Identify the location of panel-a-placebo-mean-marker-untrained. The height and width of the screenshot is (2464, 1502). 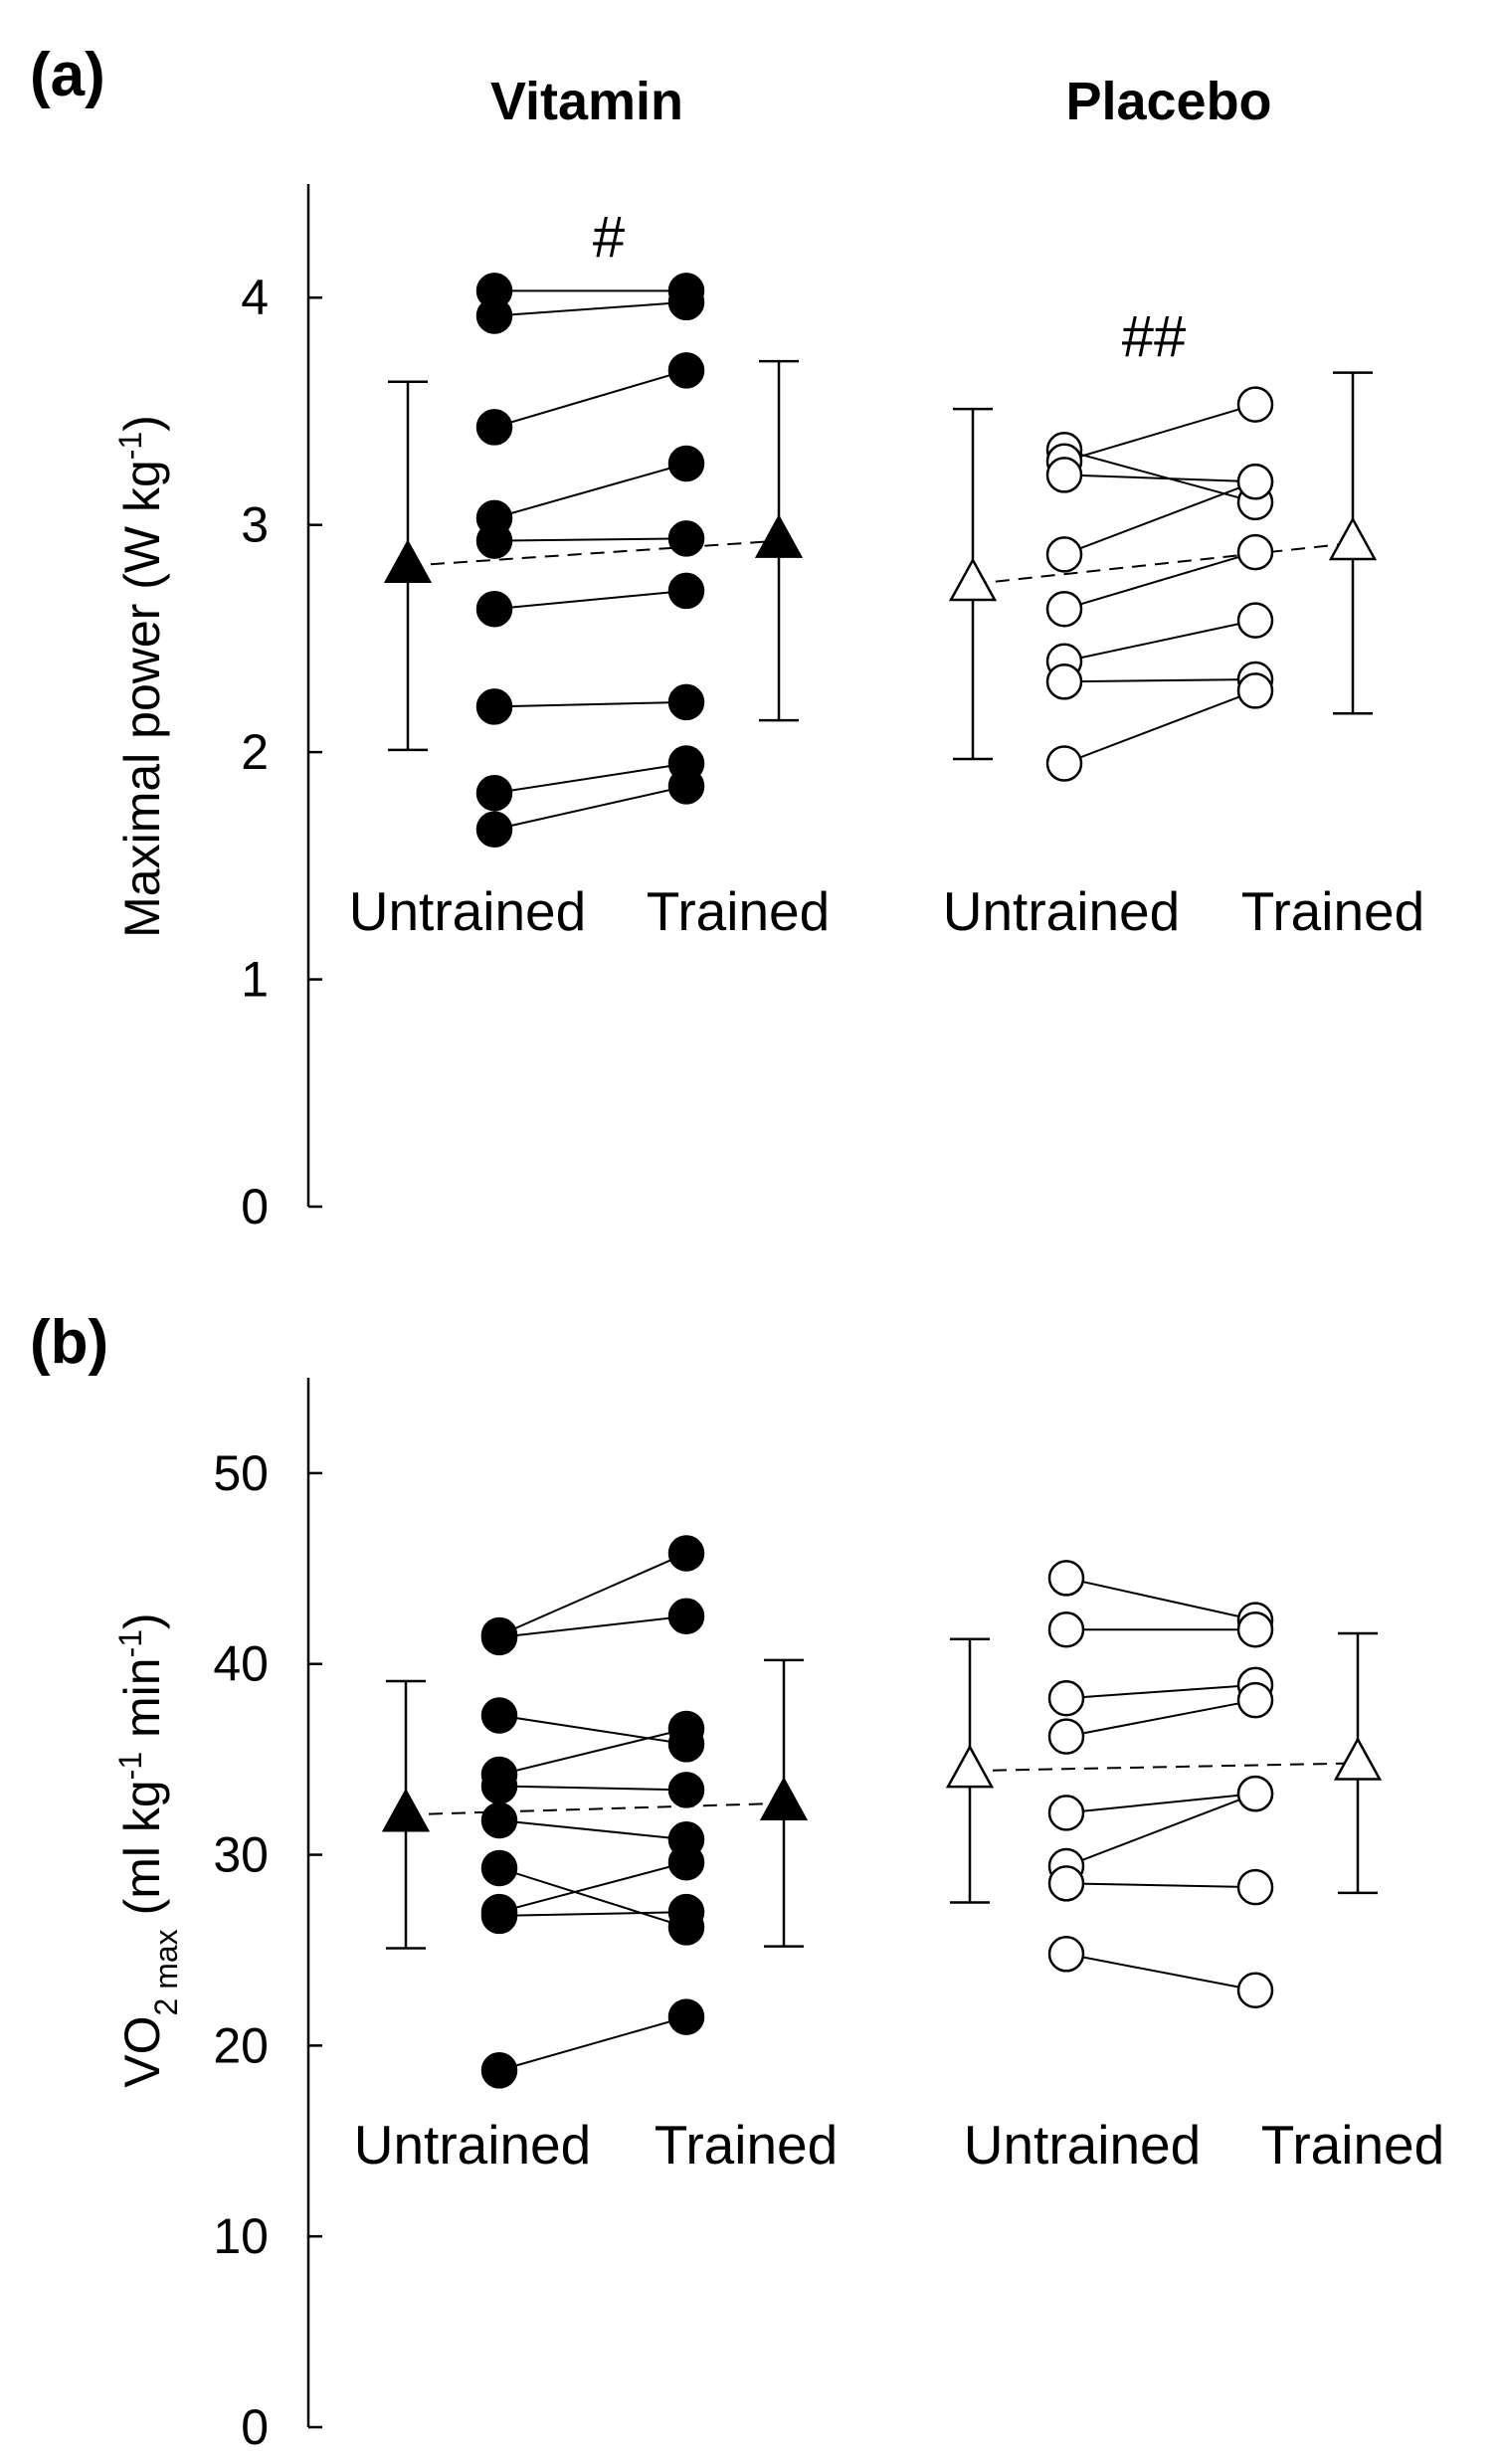
(973, 579).